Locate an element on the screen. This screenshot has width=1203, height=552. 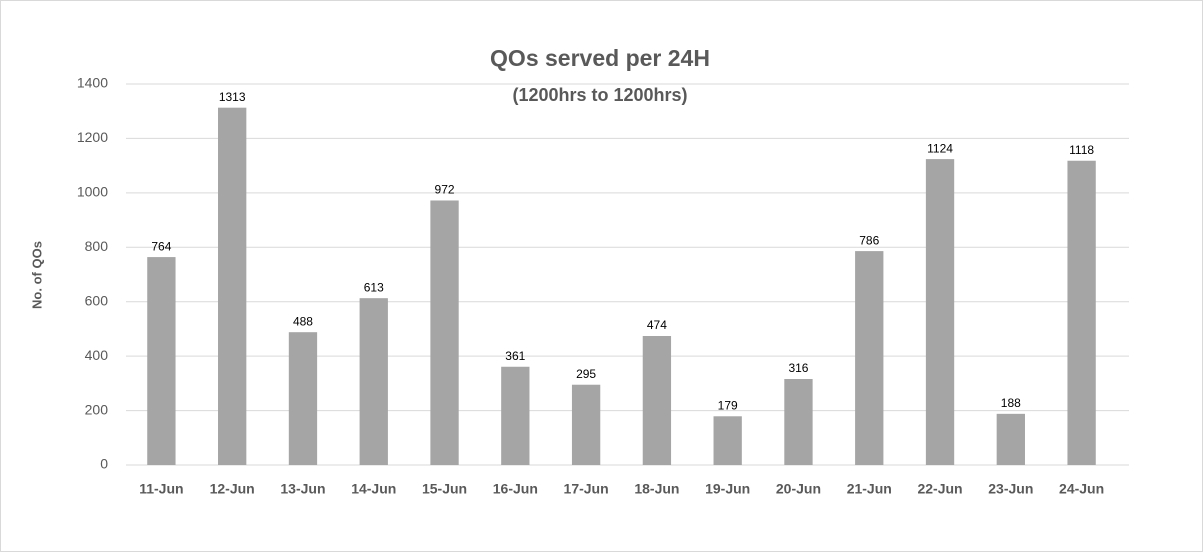
data-label: 764 is located at coordinates (161, 246).